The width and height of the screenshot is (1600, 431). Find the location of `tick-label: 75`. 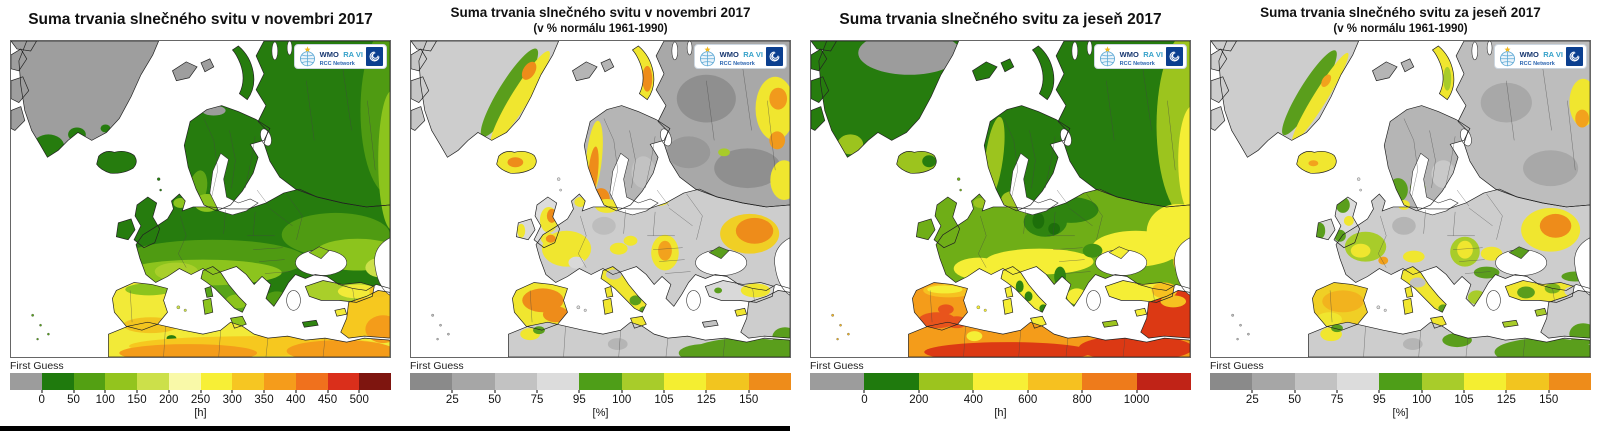

tick-label: 75 is located at coordinates (537, 400).